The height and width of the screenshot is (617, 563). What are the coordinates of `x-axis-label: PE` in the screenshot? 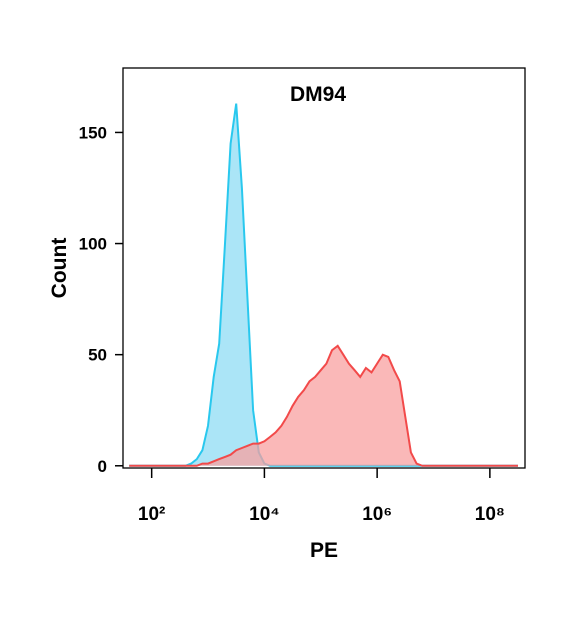 It's located at (324, 550).